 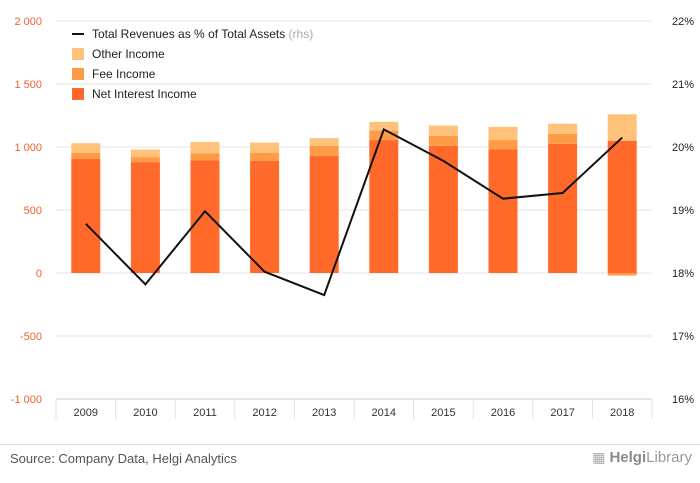 I want to click on legend-label: Fee Income, so click(x=124, y=74).